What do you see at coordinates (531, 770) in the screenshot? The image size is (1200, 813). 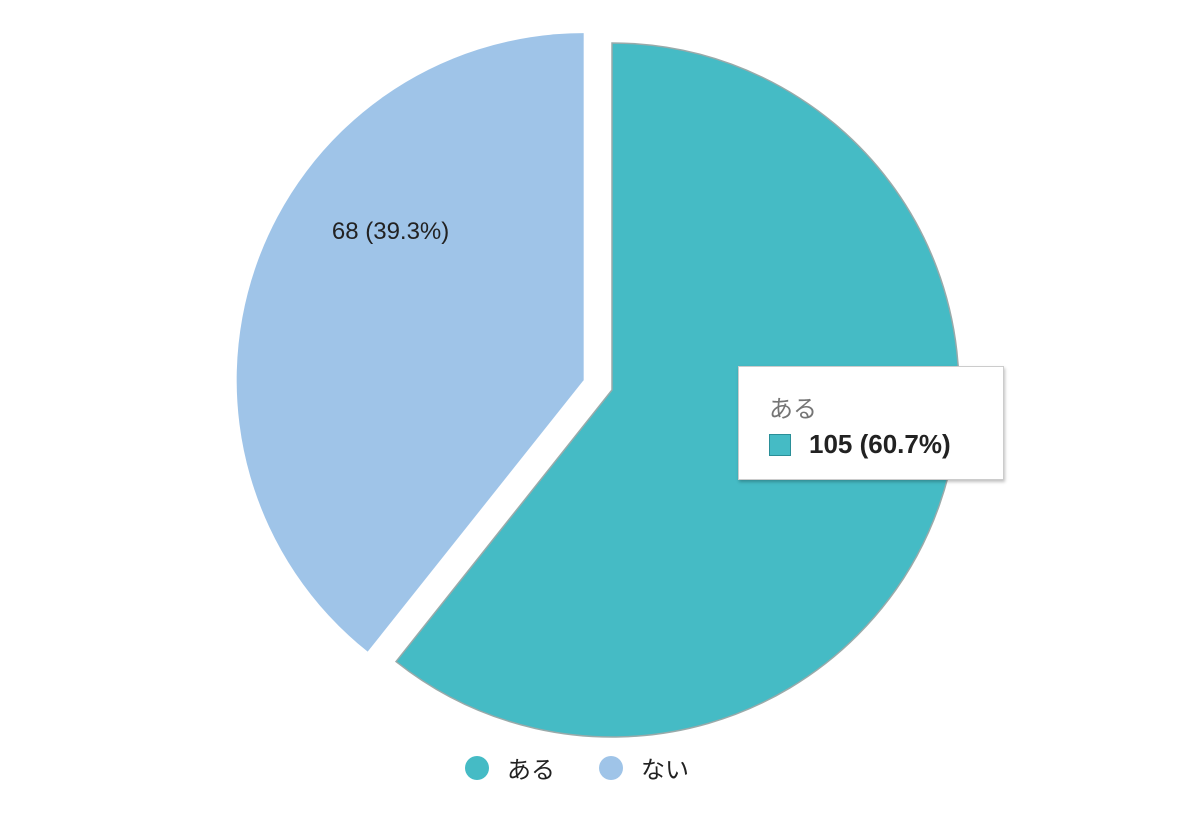 I see `legend-label: ある` at bounding box center [531, 770].